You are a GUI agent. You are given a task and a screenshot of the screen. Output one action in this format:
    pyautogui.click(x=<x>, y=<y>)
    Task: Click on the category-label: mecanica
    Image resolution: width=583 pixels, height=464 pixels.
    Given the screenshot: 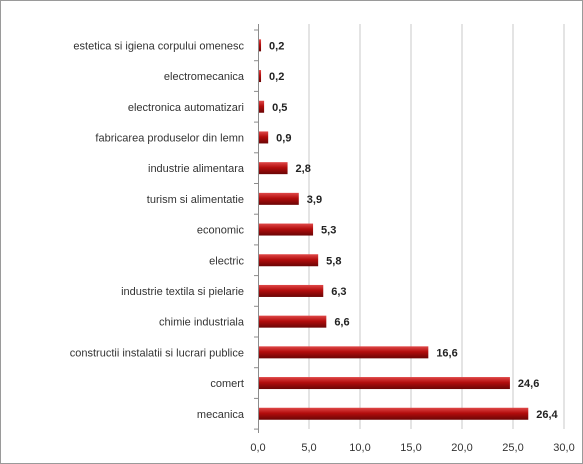 What is the action you would take?
    pyautogui.click(x=221, y=415)
    